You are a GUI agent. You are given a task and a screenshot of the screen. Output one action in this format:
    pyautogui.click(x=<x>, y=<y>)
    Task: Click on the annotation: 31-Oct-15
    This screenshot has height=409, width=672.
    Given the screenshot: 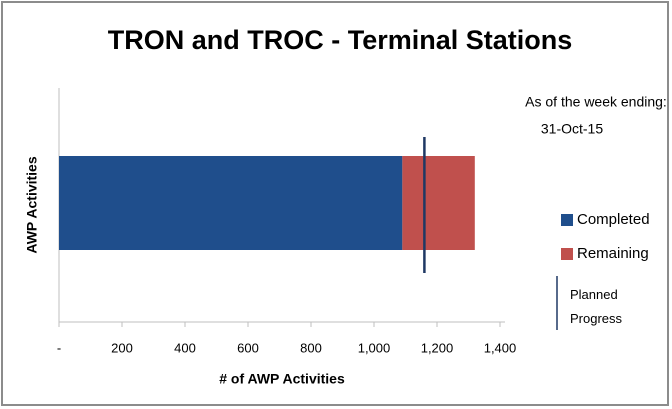 What is the action you would take?
    pyautogui.click(x=572, y=129)
    